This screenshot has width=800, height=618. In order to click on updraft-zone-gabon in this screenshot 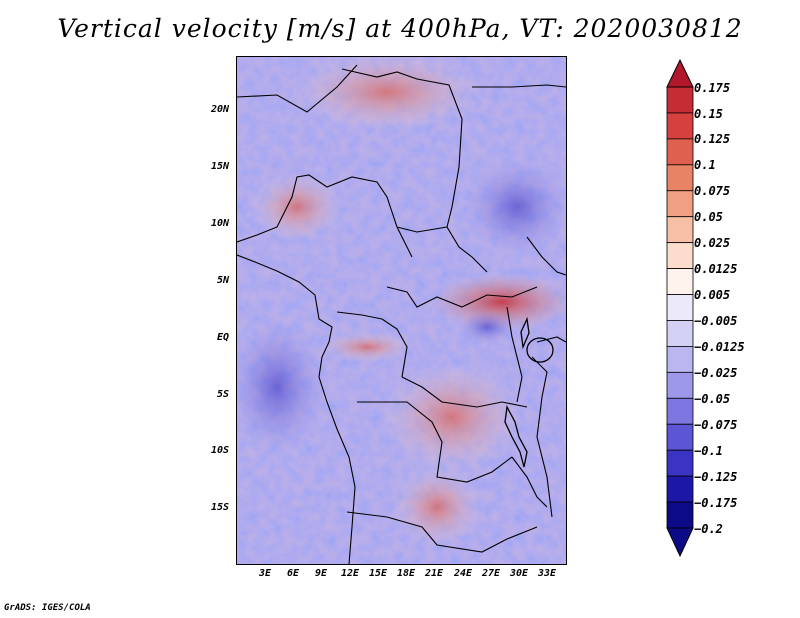, I will do `click(367, 347)`.